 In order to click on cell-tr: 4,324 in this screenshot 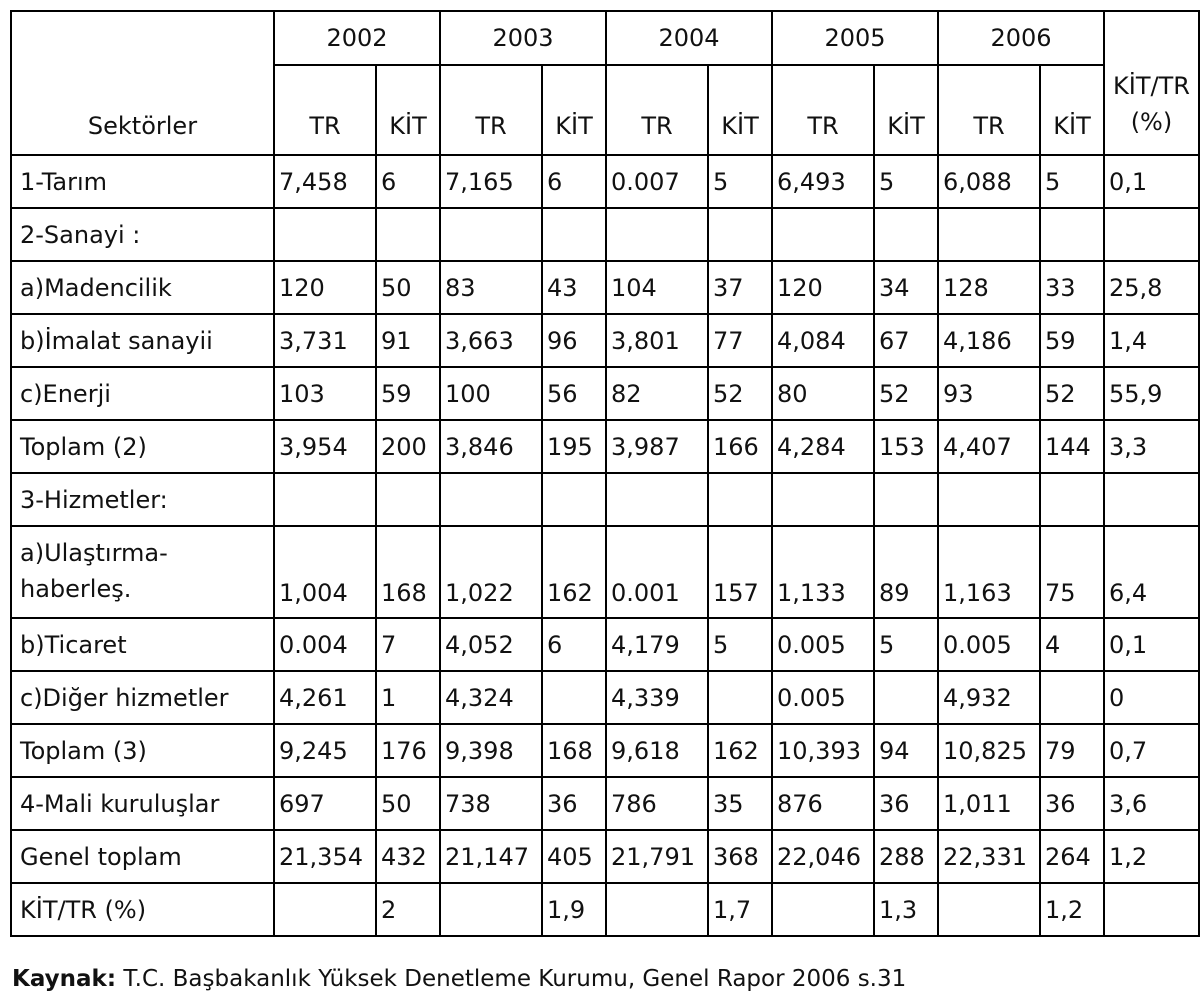, I will do `click(491, 697)`.